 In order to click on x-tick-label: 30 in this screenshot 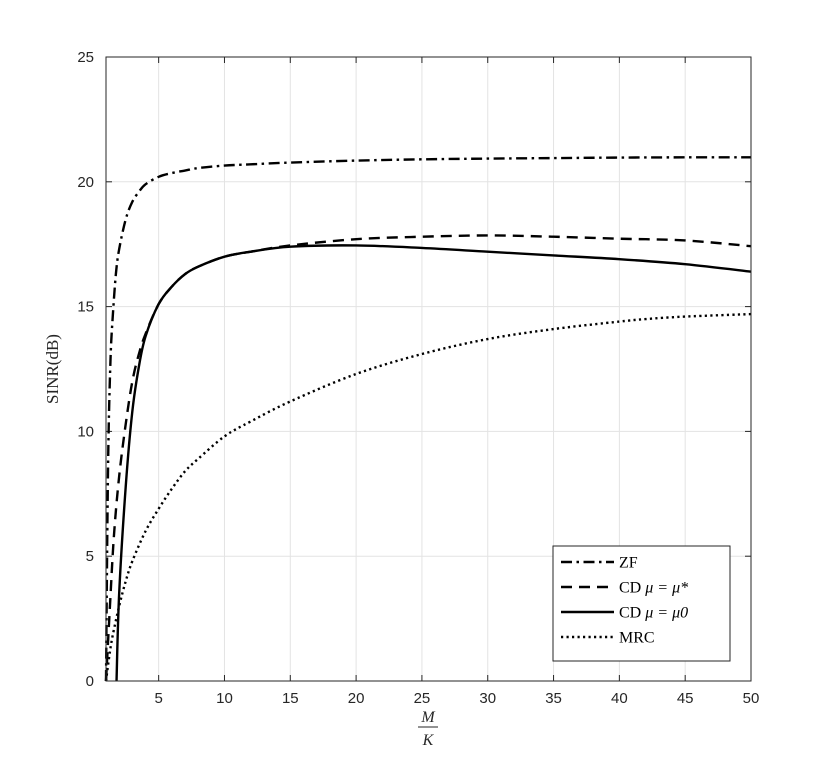, I will do `click(487, 698)`.